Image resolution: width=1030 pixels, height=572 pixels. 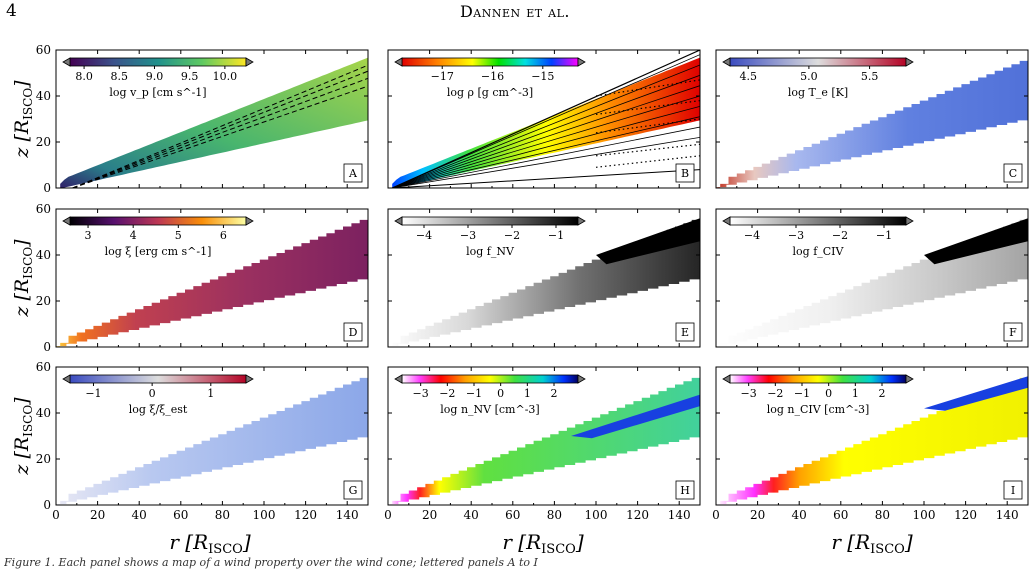 I want to click on running-head: Dannen et al., so click(x=515, y=11).